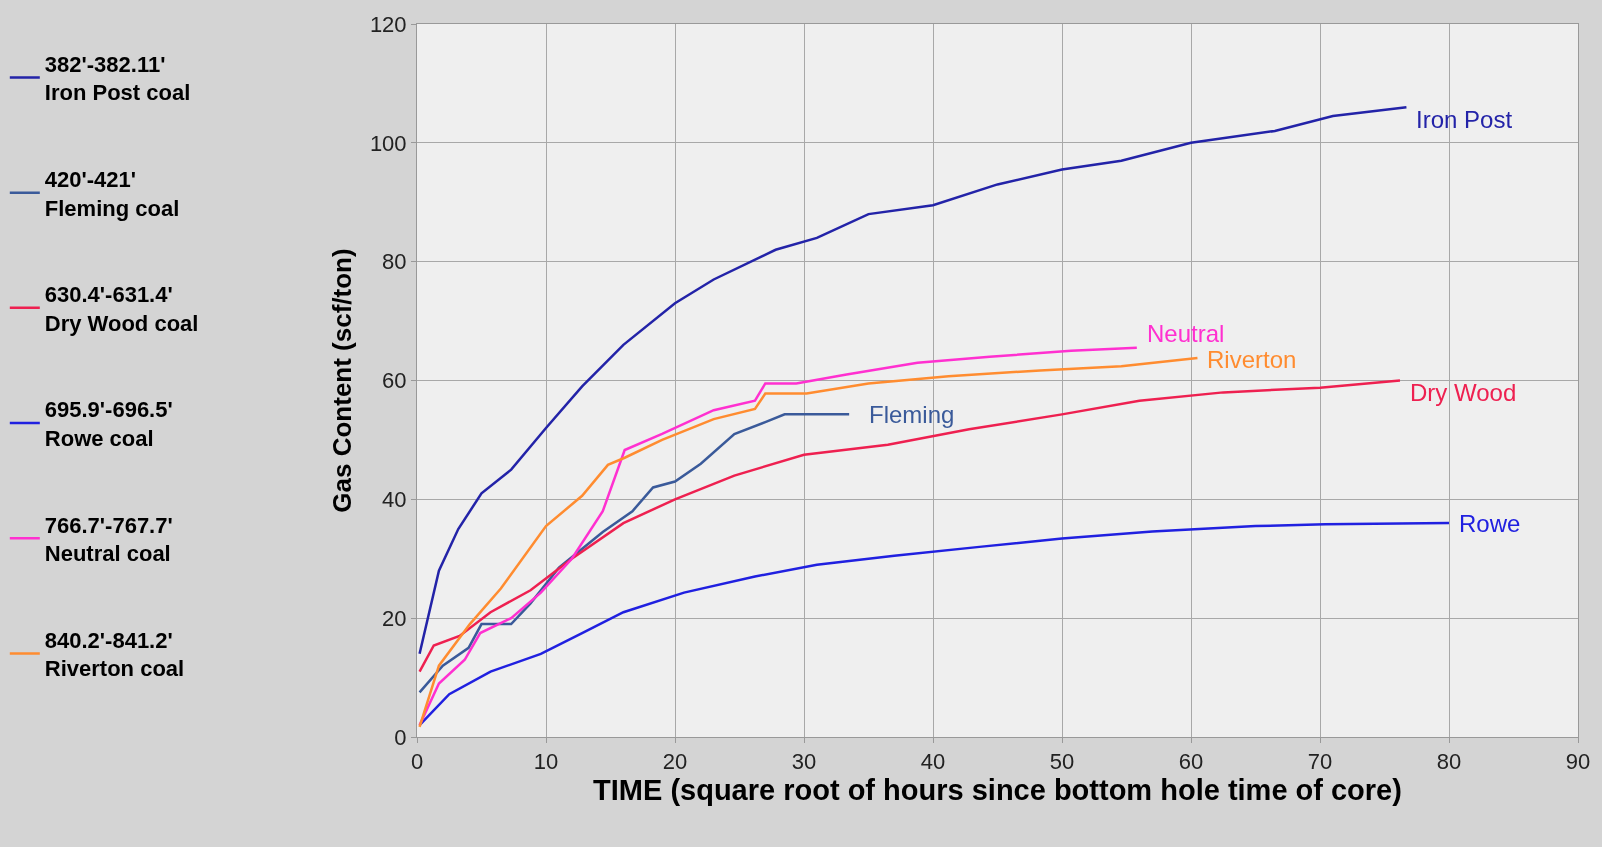 This screenshot has height=847, width=1602. Describe the element at coordinates (804, 762) in the screenshot. I see `x-tick-label: 30` at that location.